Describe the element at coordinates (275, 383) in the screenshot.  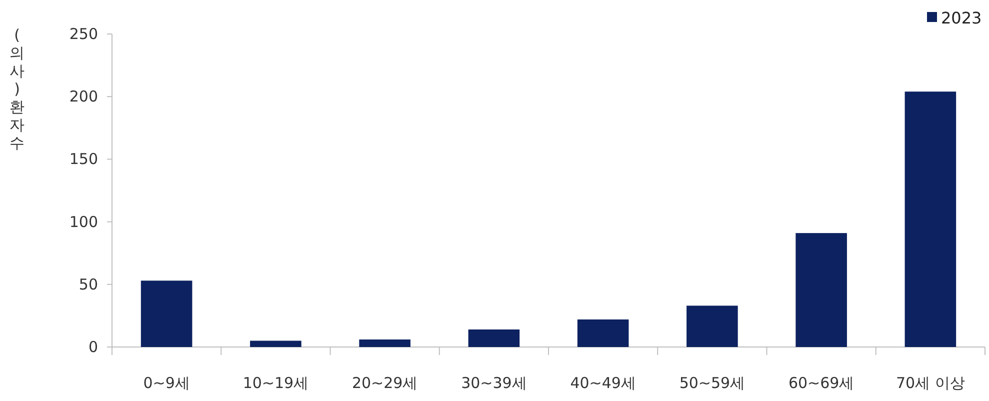
I see `x-tick-label: 10~19세` at that location.